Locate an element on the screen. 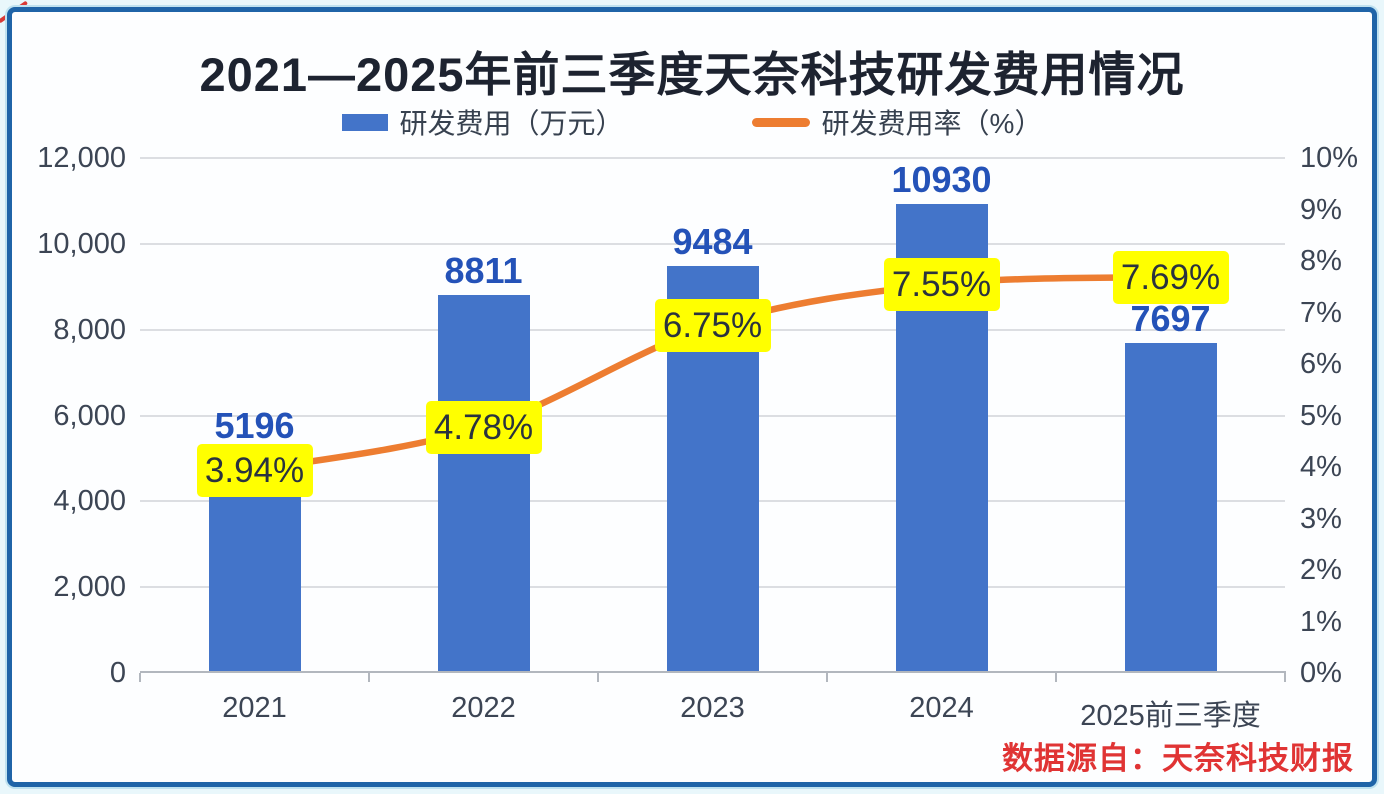  y-right-tick-label: 7% is located at coordinates (1321, 312).